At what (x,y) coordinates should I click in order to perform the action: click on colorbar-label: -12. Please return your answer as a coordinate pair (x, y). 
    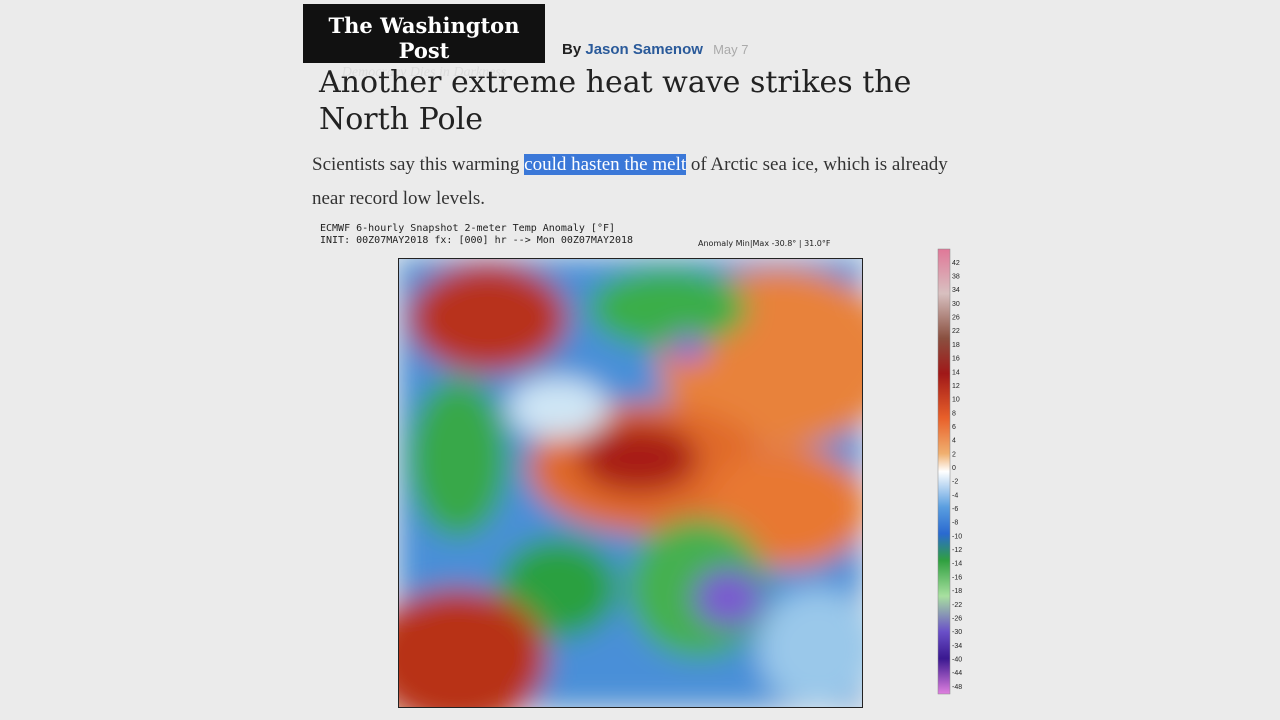
    Looking at the image, I should click on (957, 550).